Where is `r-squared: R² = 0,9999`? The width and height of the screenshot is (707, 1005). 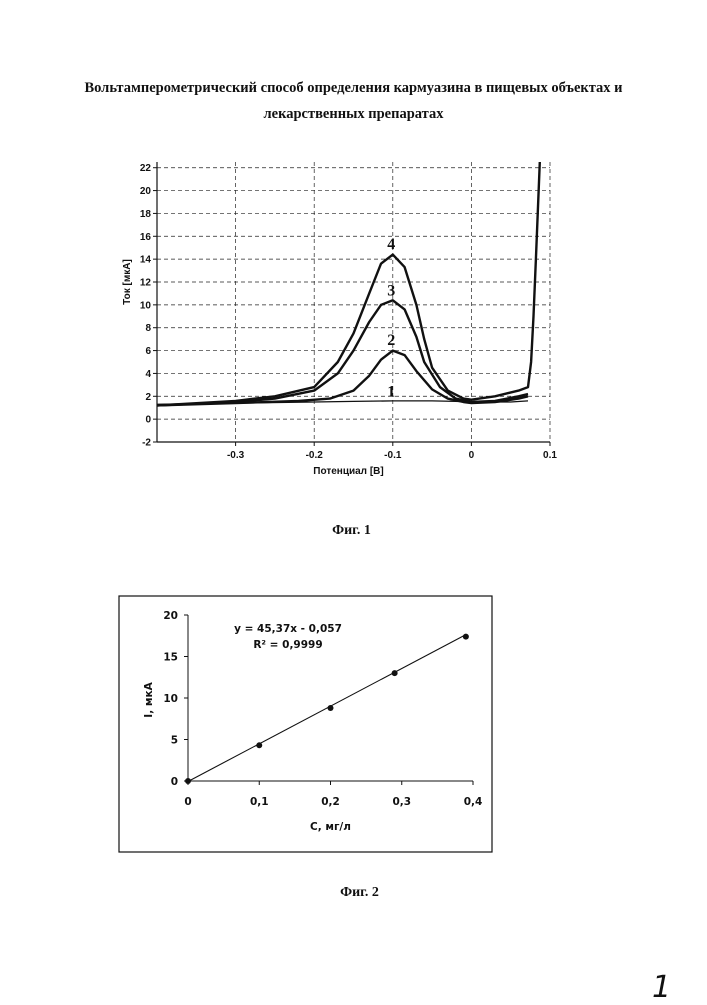
r-squared: R² = 0,9999 is located at coordinates (287, 645).